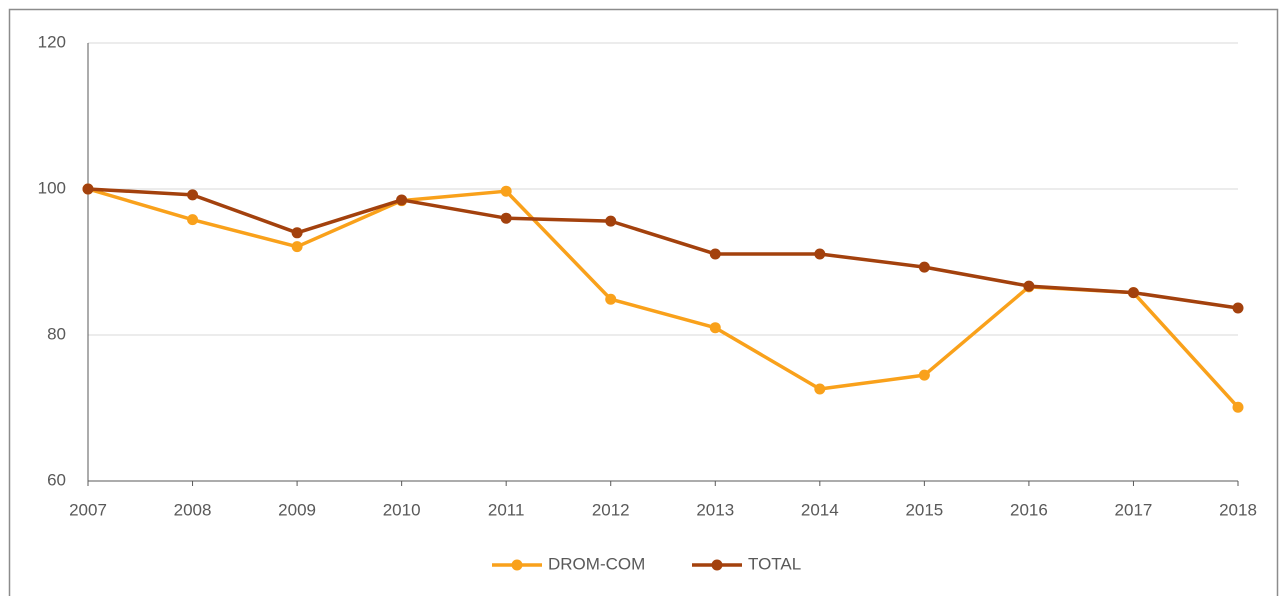 This screenshot has width=1279, height=596. What do you see at coordinates (52, 187) in the screenshot?
I see `y-tick-label: 100` at bounding box center [52, 187].